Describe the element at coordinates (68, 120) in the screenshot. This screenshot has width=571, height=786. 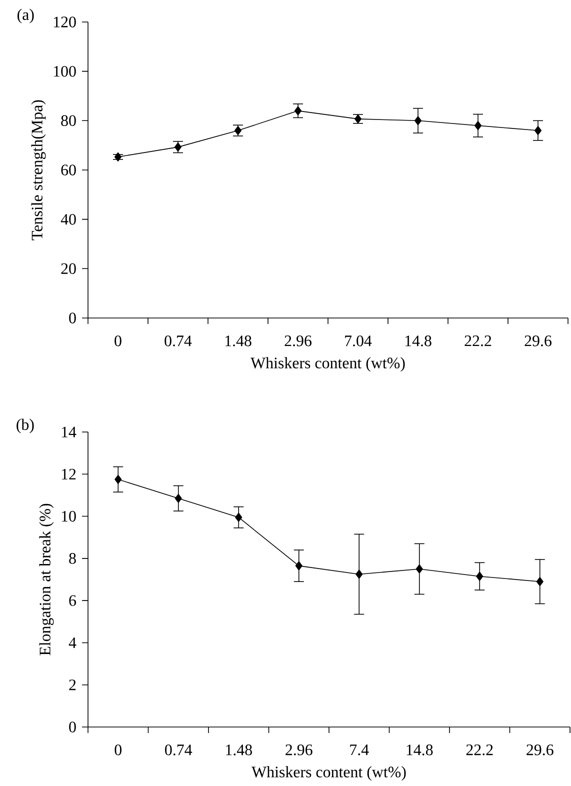
I see `y-tick-label: 80` at that location.